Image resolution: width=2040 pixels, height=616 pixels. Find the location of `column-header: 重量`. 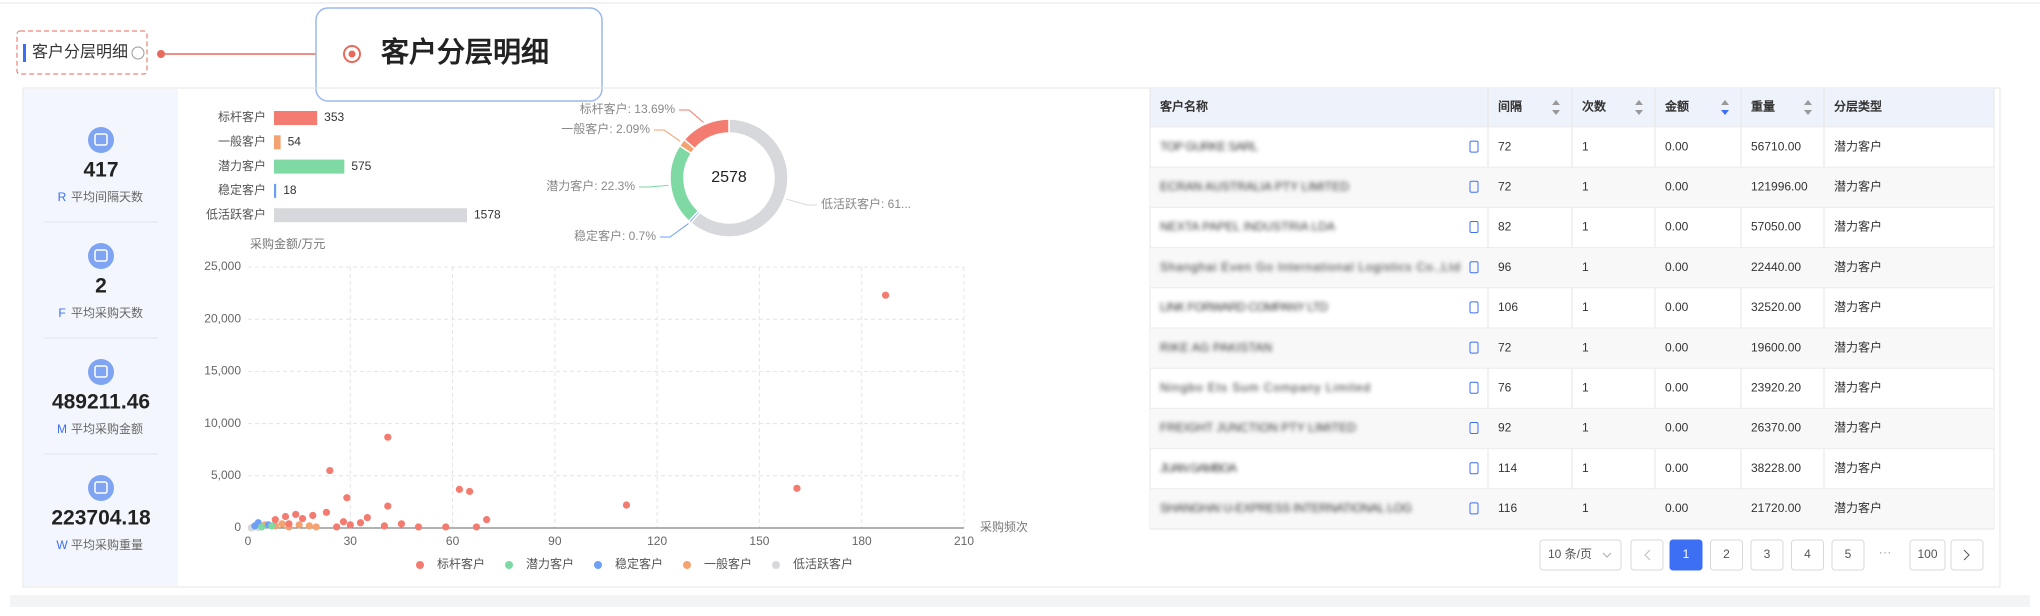

column-header: 重量 is located at coordinates (1763, 106).